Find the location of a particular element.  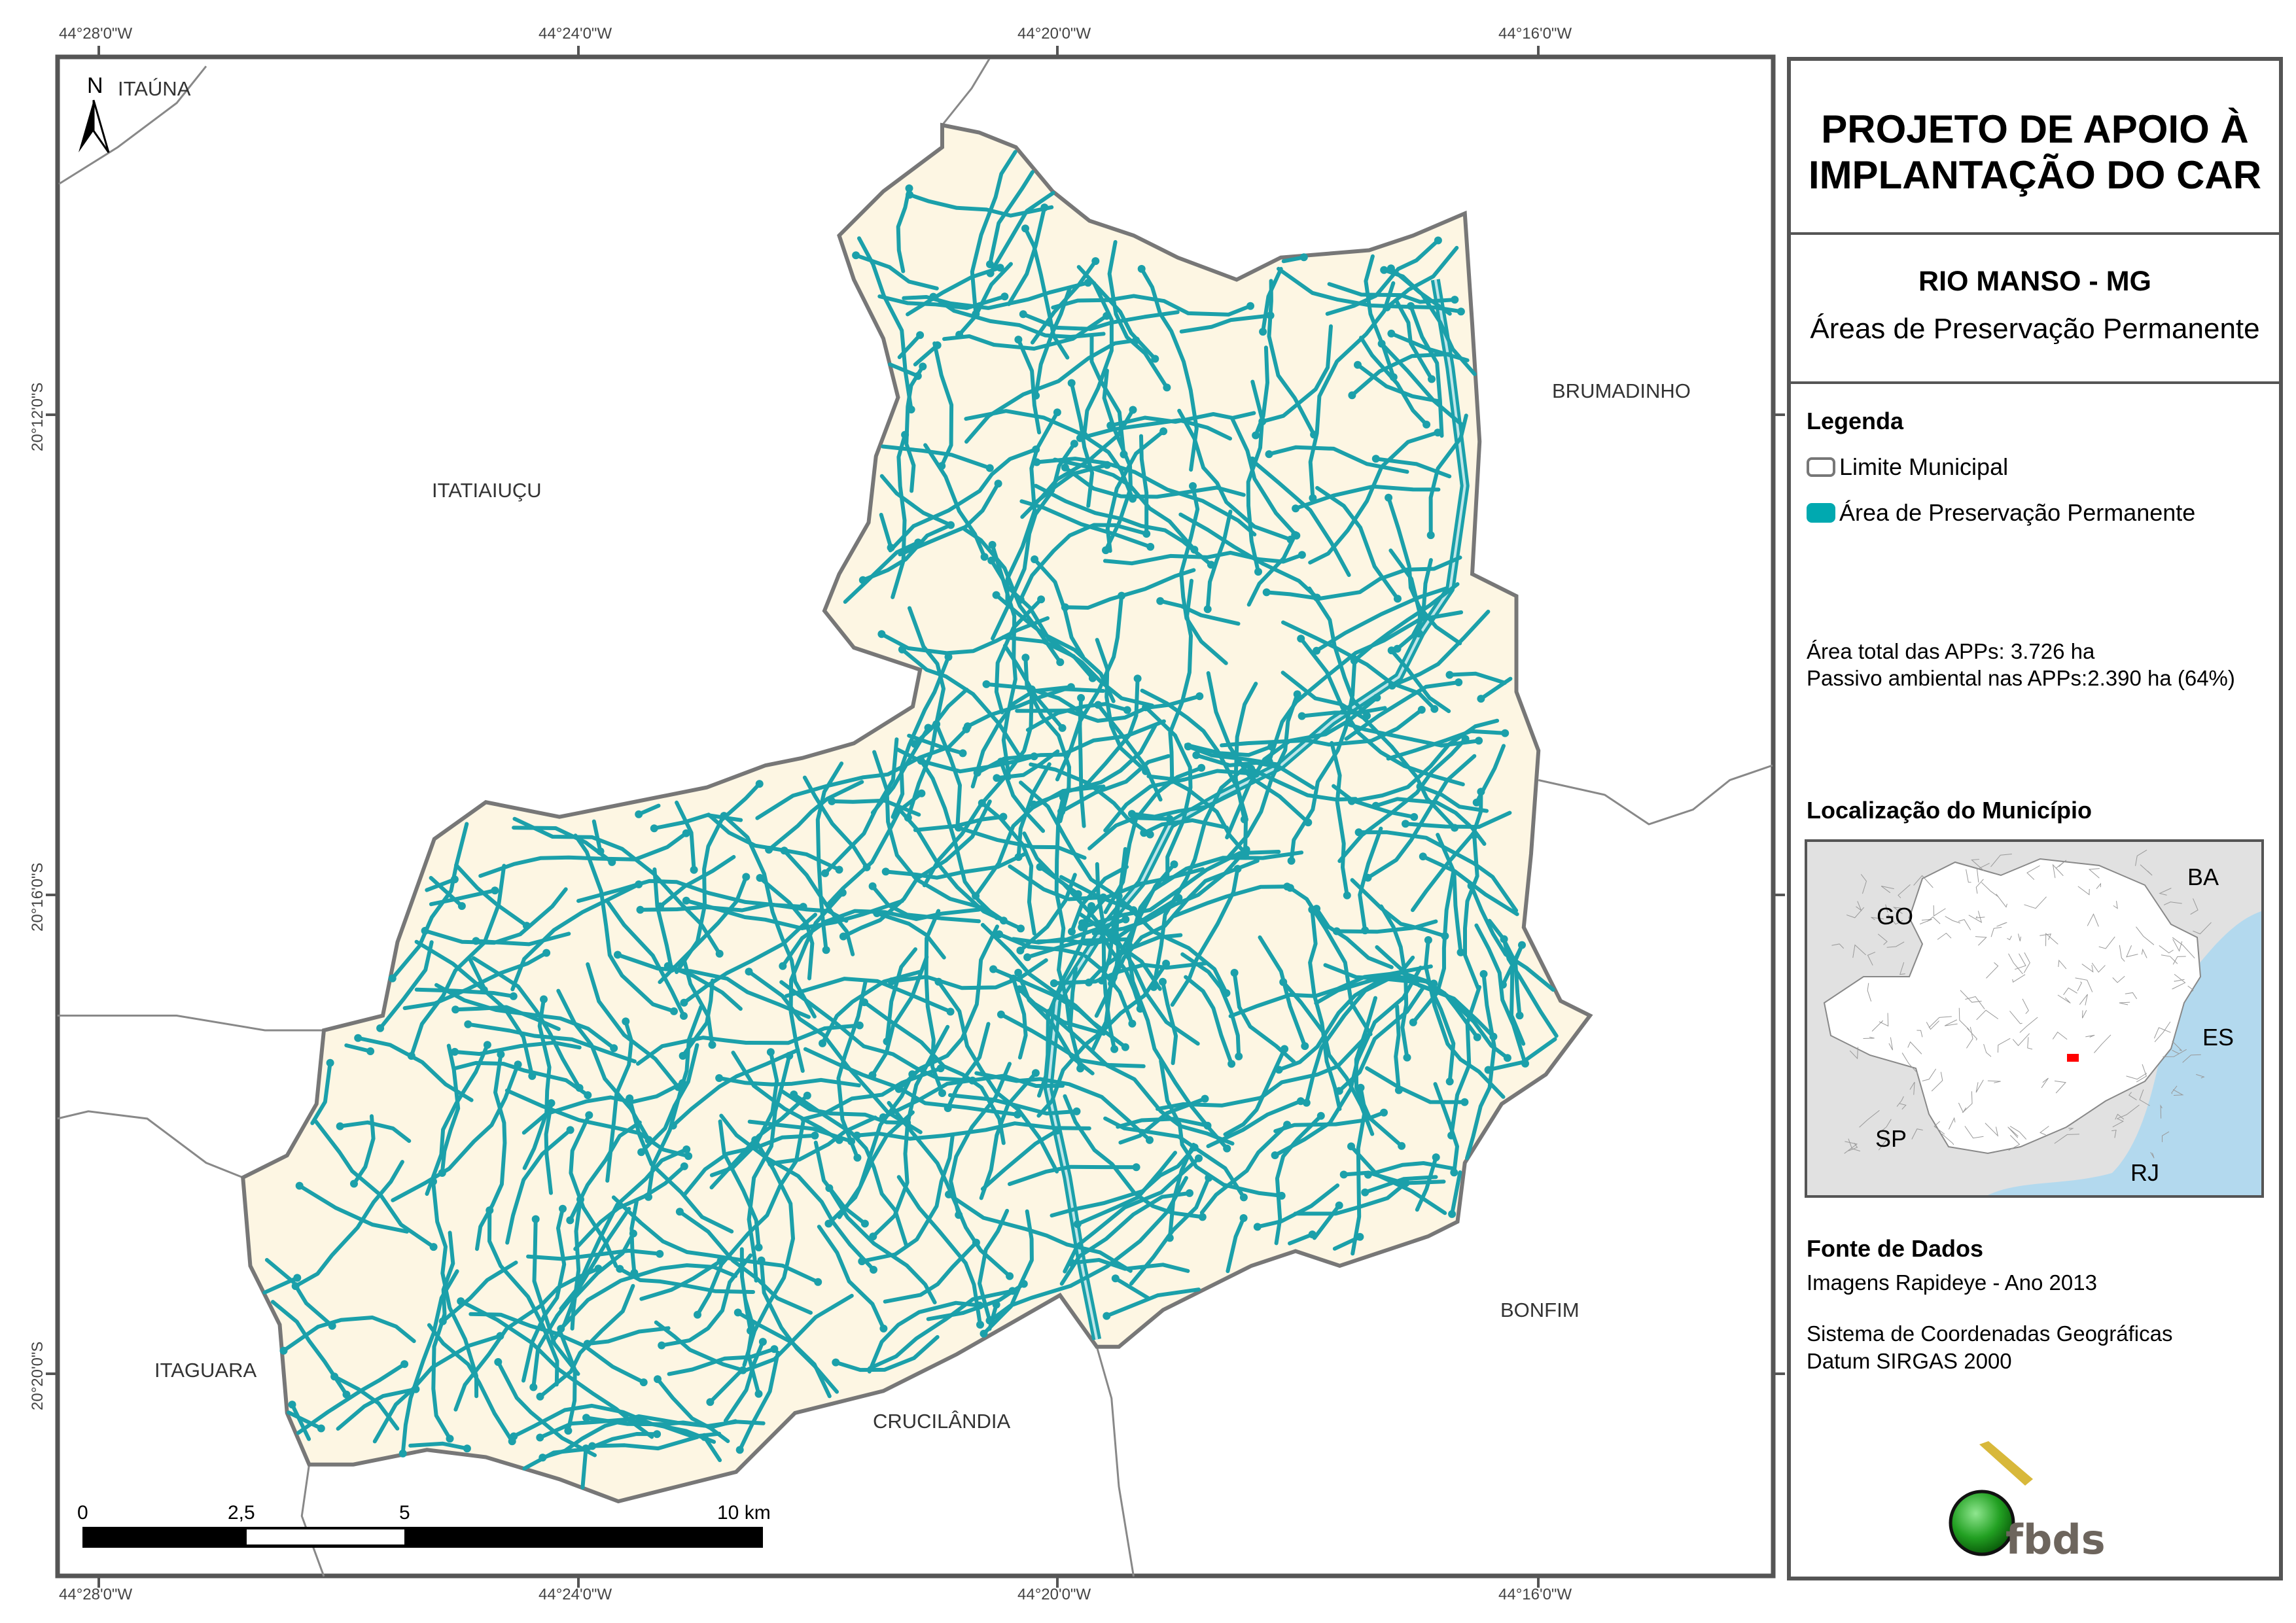

legend-item-limite: Limite Municipal is located at coordinates (1907, 467).